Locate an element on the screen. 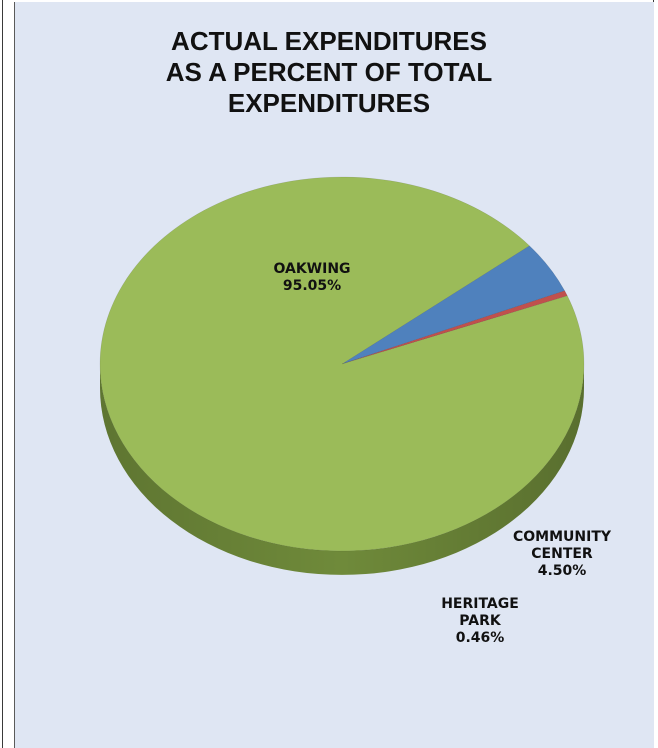 This screenshot has height=748, width=658. chart-title-line-2: AS A PERCENT OF TOTAL is located at coordinates (329, 72).